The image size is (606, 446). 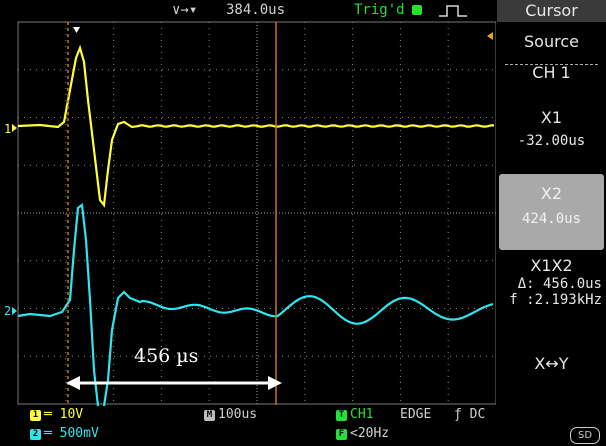 I want to click on menu-frequency-value: f :2.193kHz, so click(x=555, y=300).